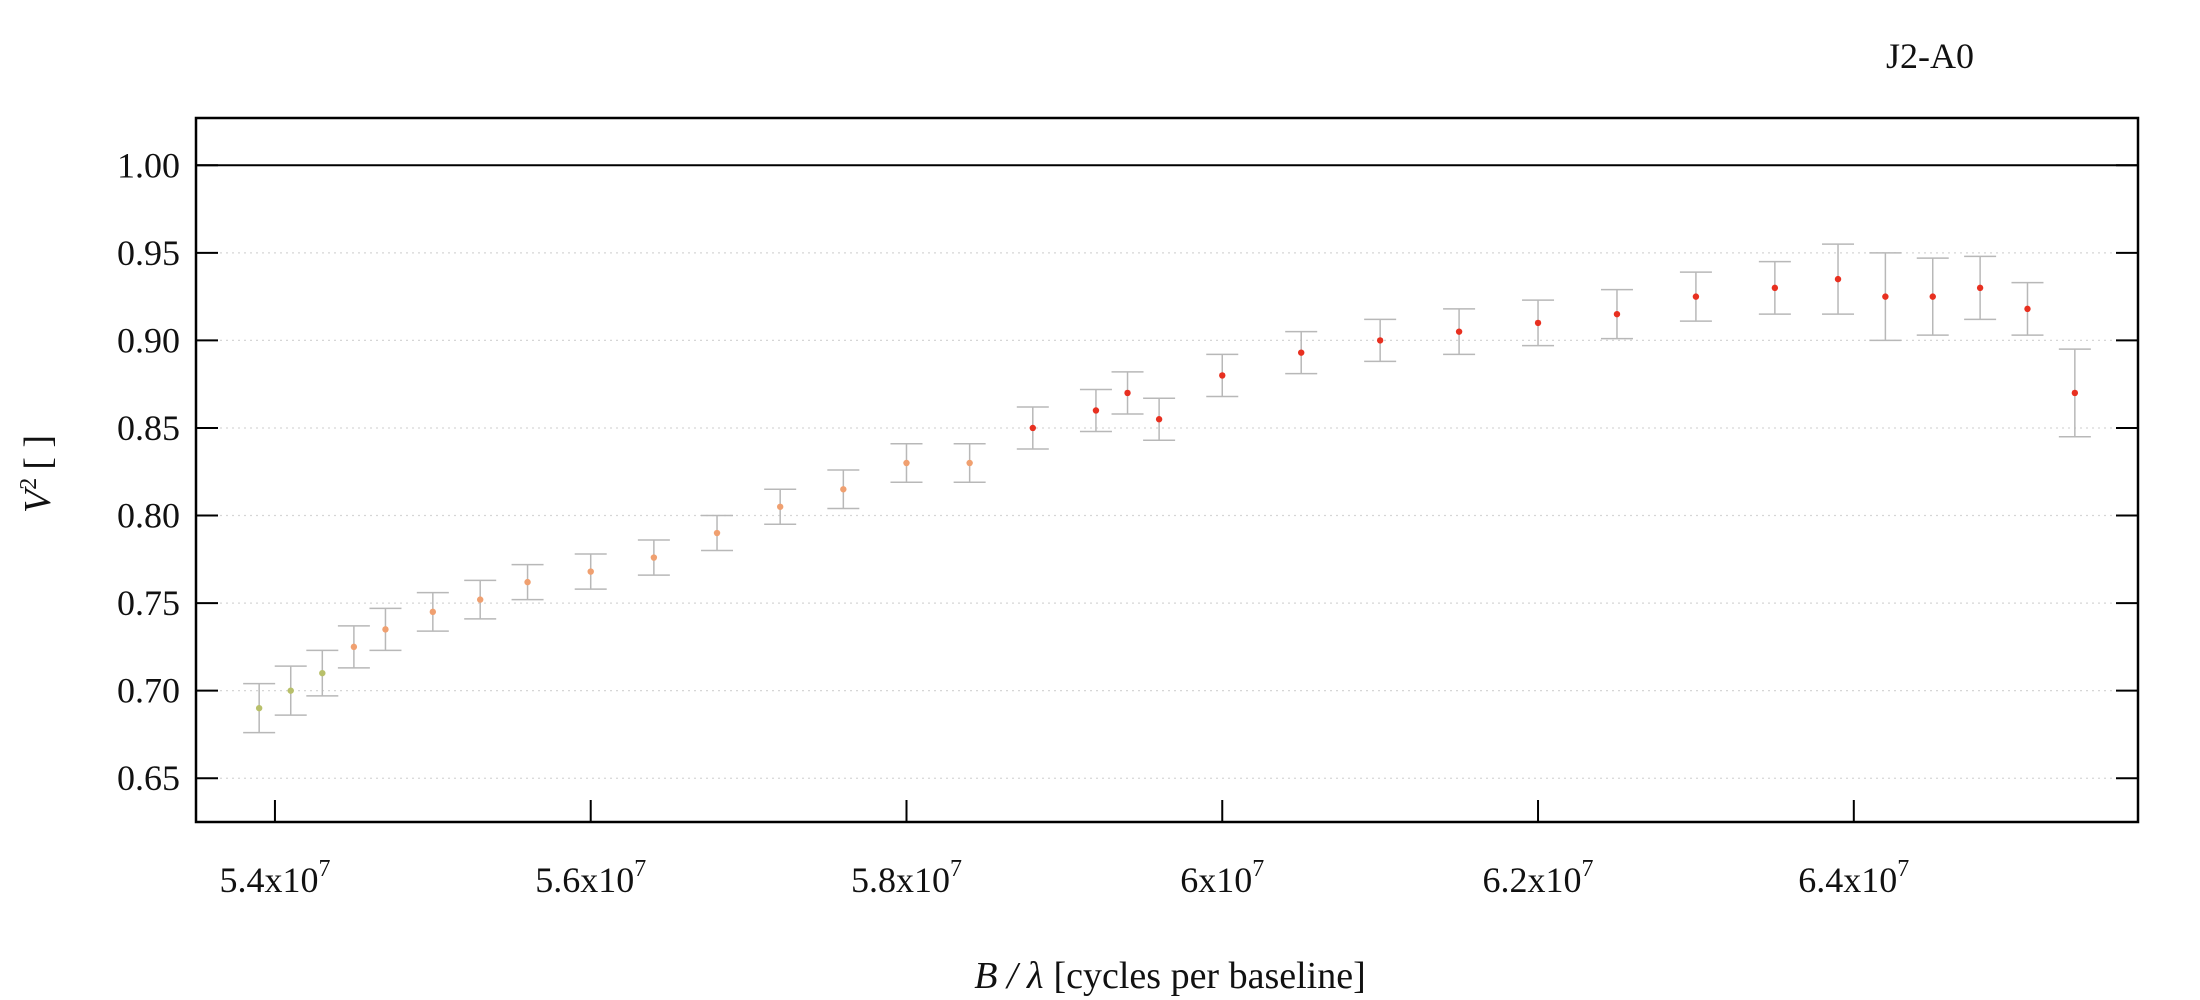 The width and height of the screenshot is (2200, 1000). I want to click on y-tick-label: 0.75, so click(148, 603).